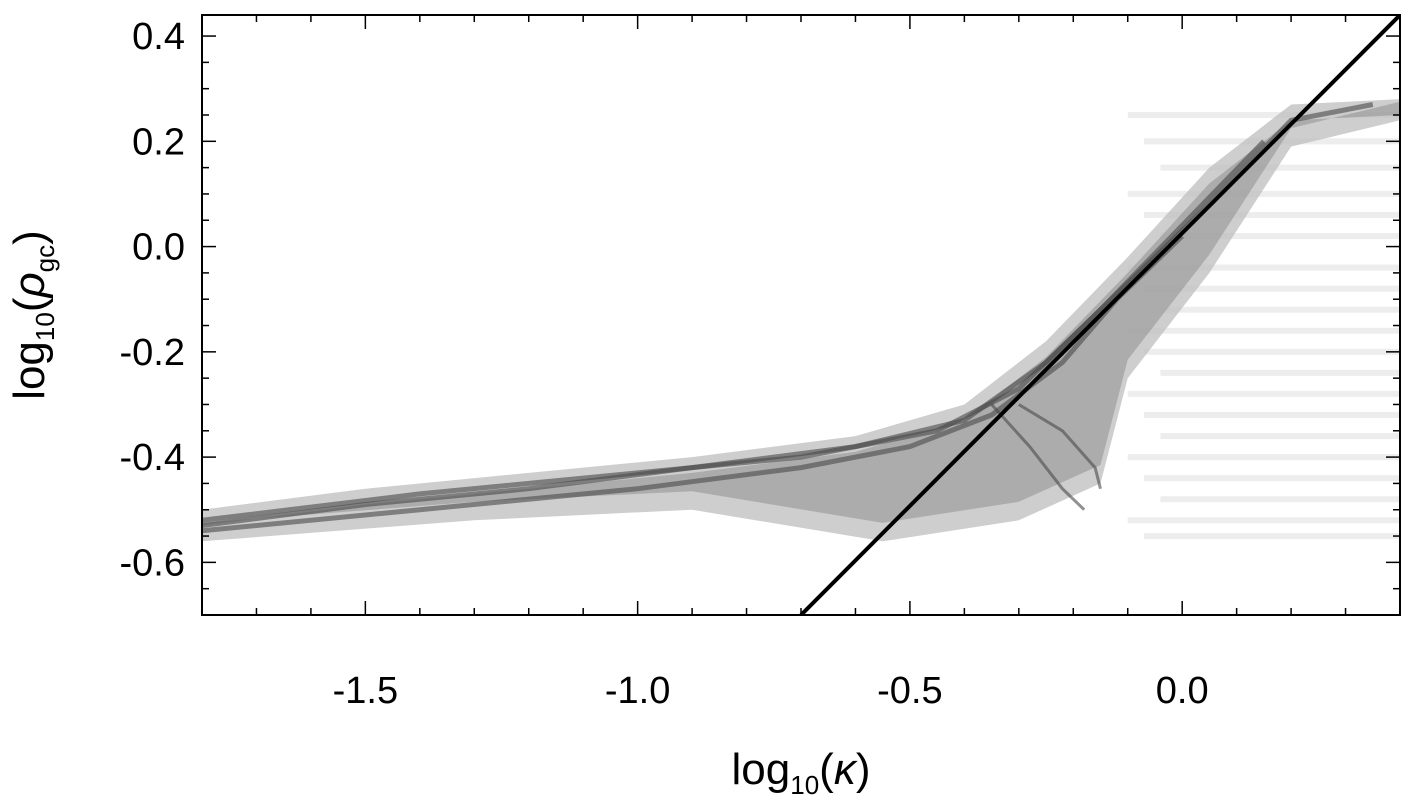 The width and height of the screenshot is (1414, 810). I want to click on y-tick-label: -0.2, so click(152, 353).